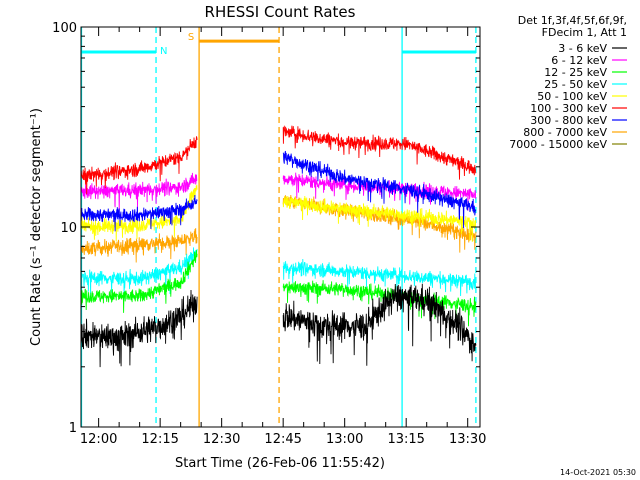 This screenshot has height=480, width=640. Describe the element at coordinates (221, 439) in the screenshot. I see `x-tick-label: 12:30` at that location.